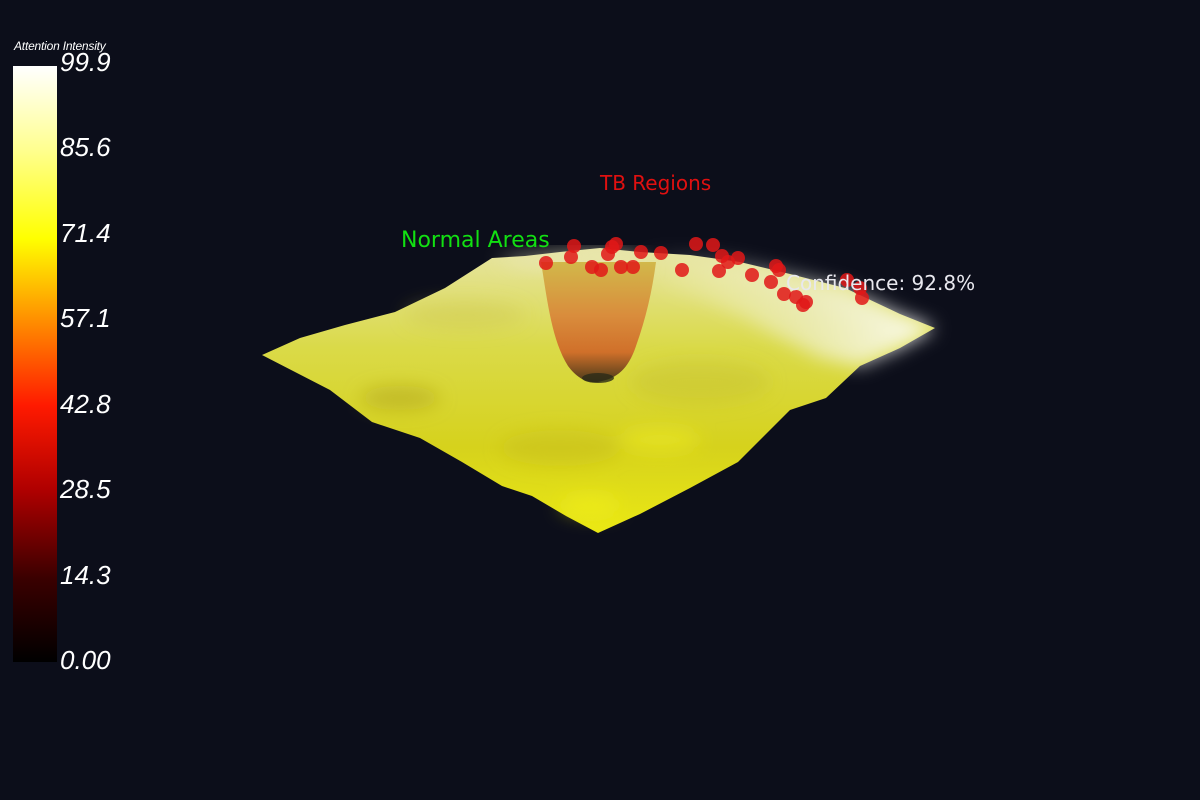 This screenshot has height=800, width=1200. Describe the element at coordinates (35, 364) in the screenshot. I see `colorbar` at that location.